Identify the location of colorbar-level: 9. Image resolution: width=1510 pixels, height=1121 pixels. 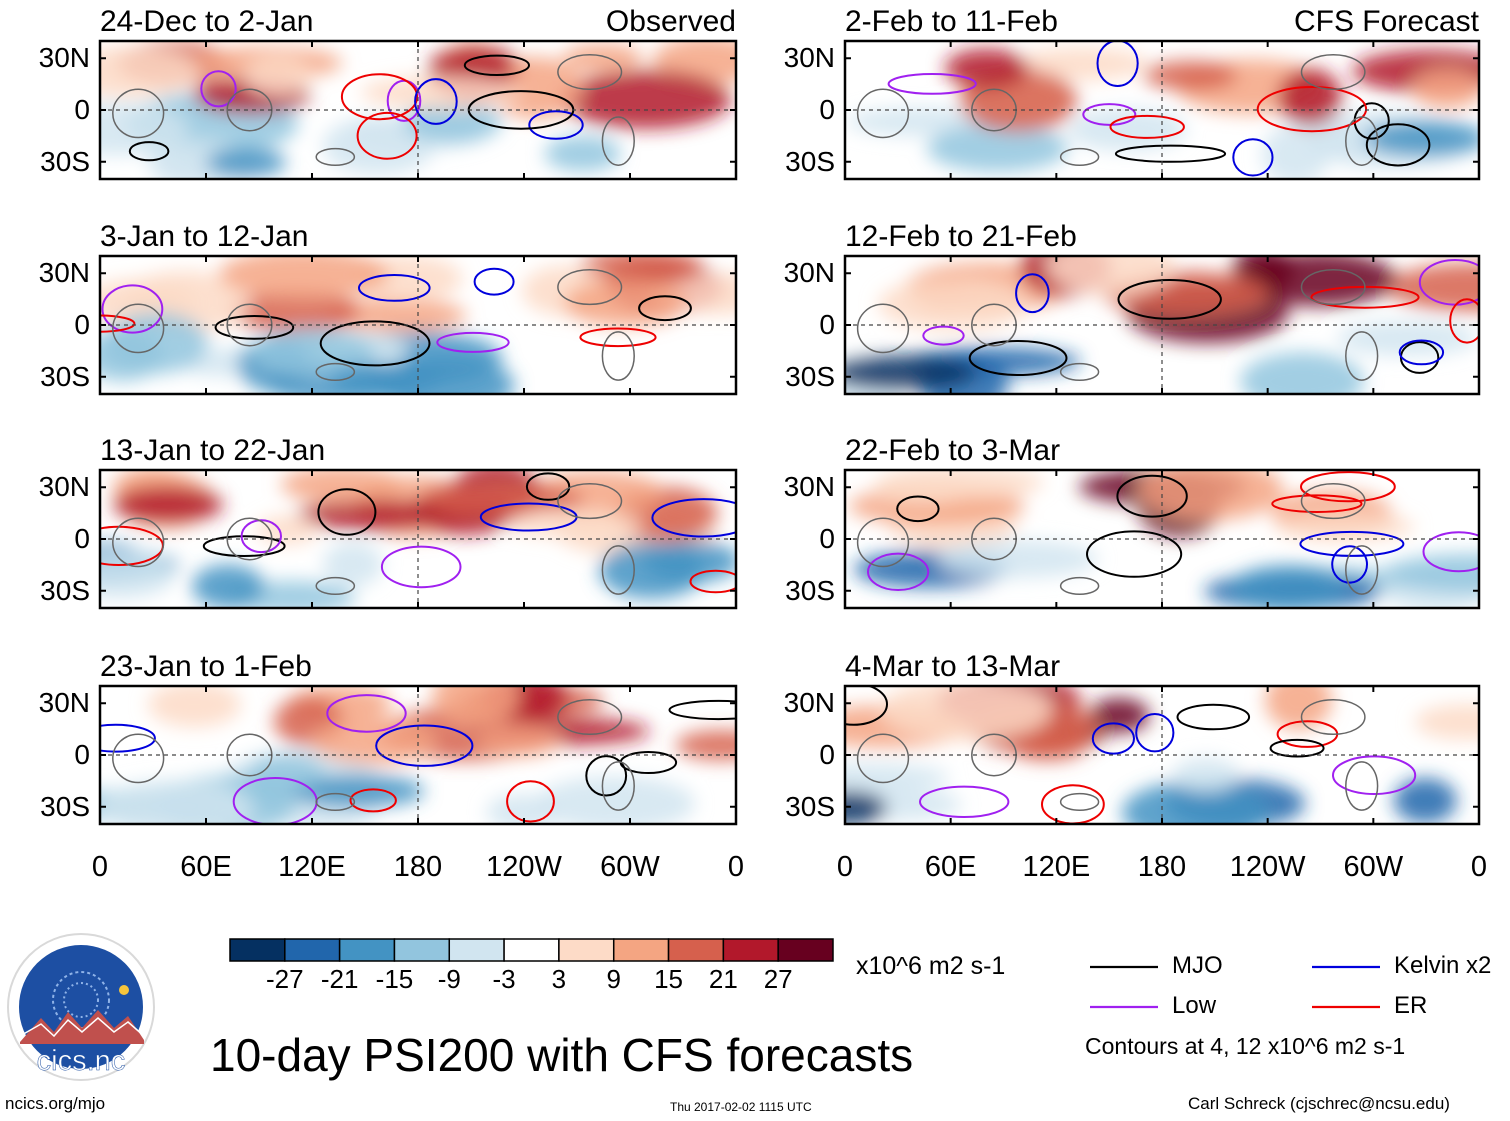
(613, 979).